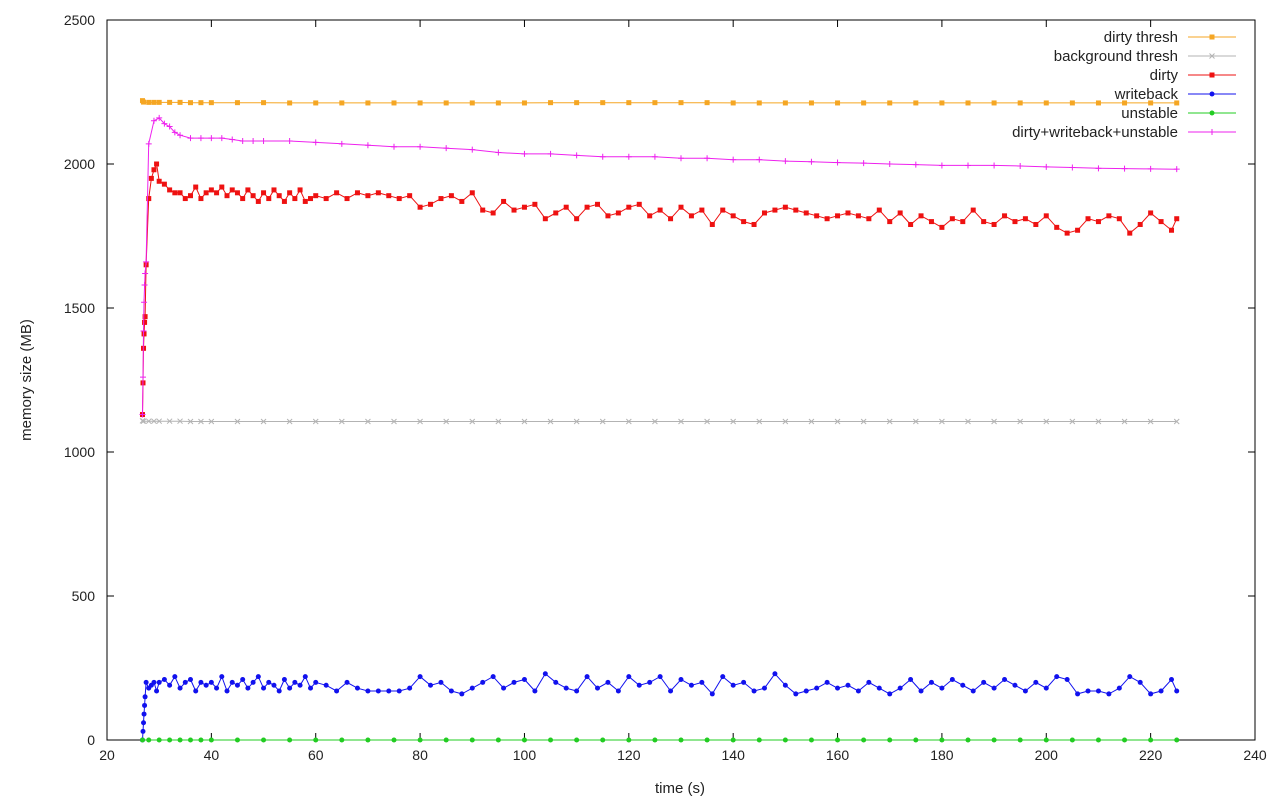 This screenshot has width=1280, height=805. I want to click on legend-swatch-marker, so click(1212, 94).